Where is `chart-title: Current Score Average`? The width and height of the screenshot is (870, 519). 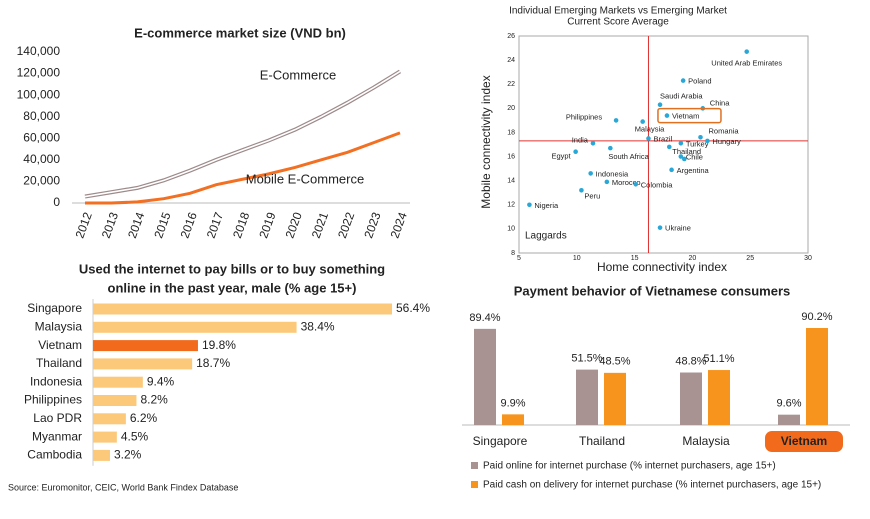 chart-title: Current Score Average is located at coordinates (618, 22).